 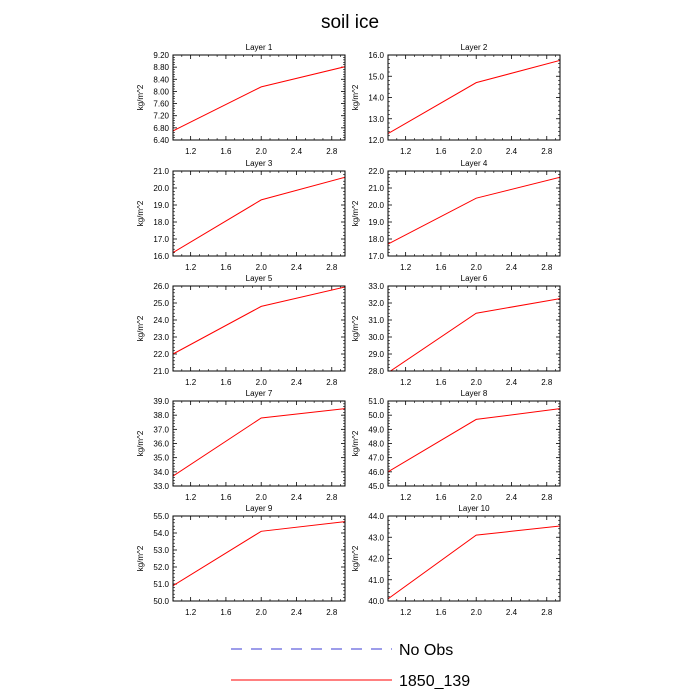 What do you see at coordinates (376, 486) in the screenshot?
I see `y-tick-label: 45.0` at bounding box center [376, 486].